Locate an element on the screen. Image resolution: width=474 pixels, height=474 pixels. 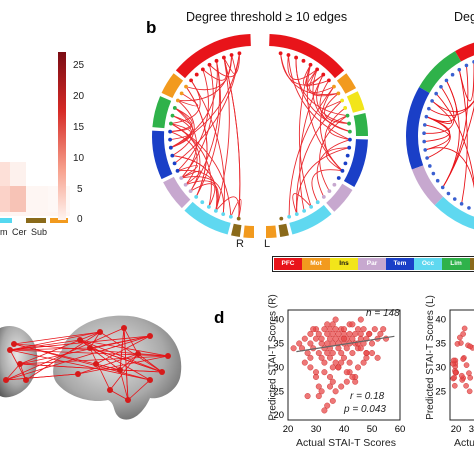
ring-segment-pfc is located at coordinates (306, 56).